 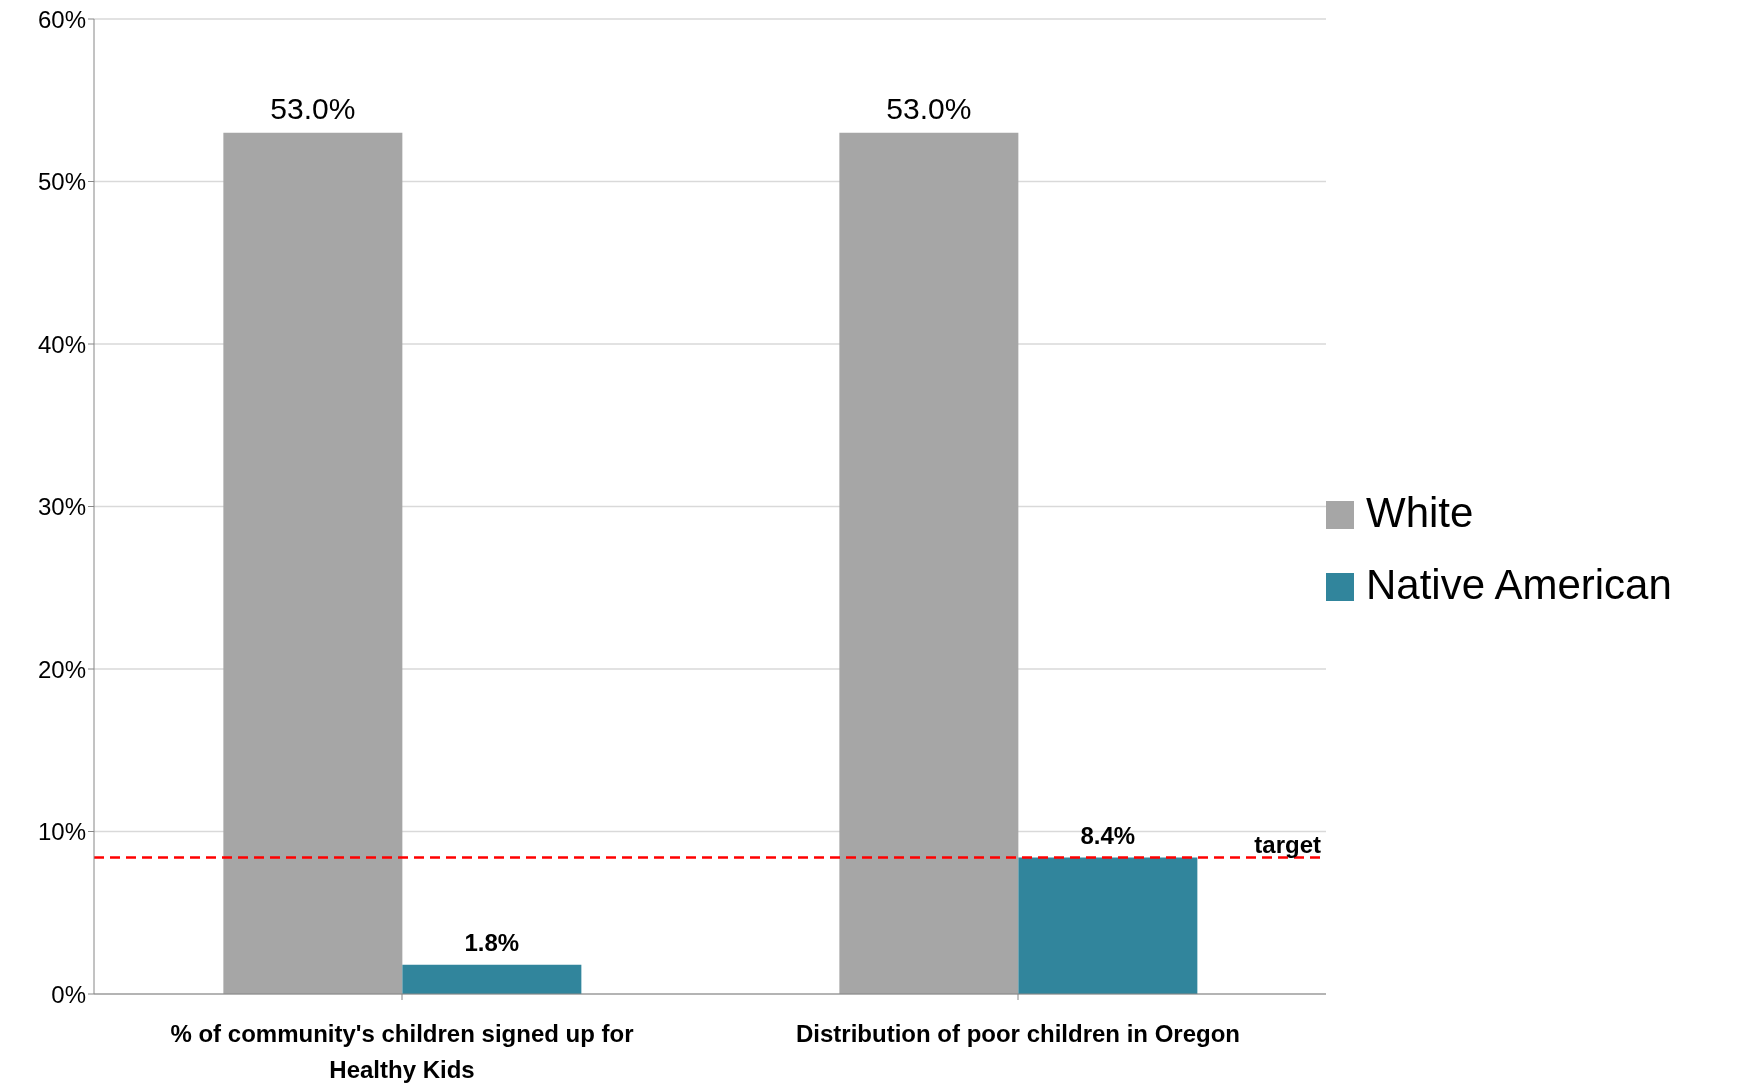 I want to click on y-tick-label: 0%, so click(x=68, y=994).